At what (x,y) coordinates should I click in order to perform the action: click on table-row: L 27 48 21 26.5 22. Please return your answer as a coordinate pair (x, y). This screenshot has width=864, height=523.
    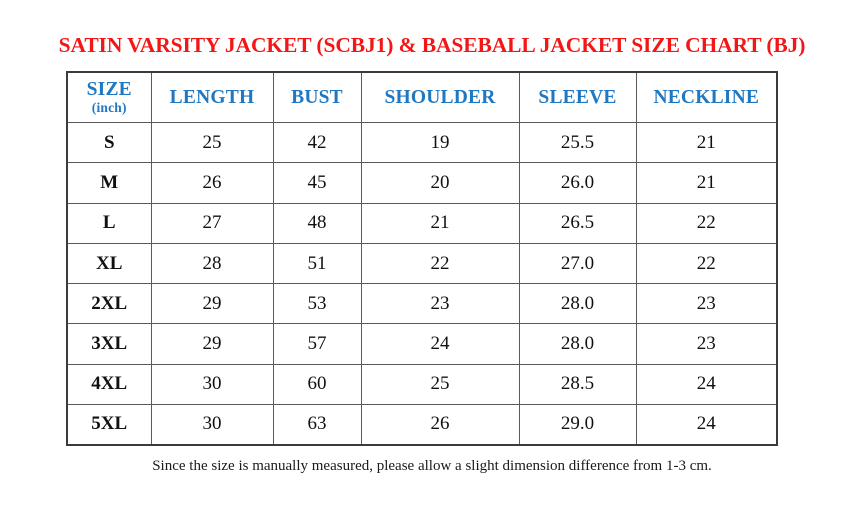
    Looking at the image, I should click on (422, 223).